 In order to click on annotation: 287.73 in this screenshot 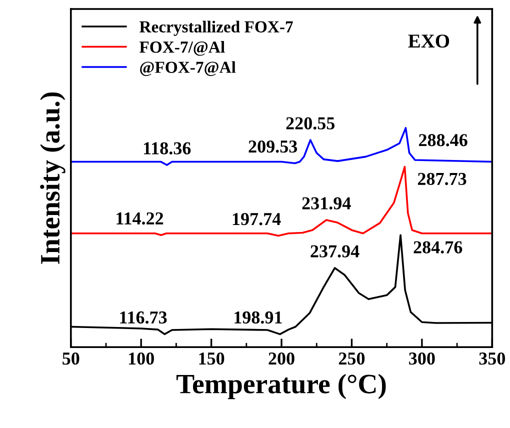, I will do `click(442, 179)`.